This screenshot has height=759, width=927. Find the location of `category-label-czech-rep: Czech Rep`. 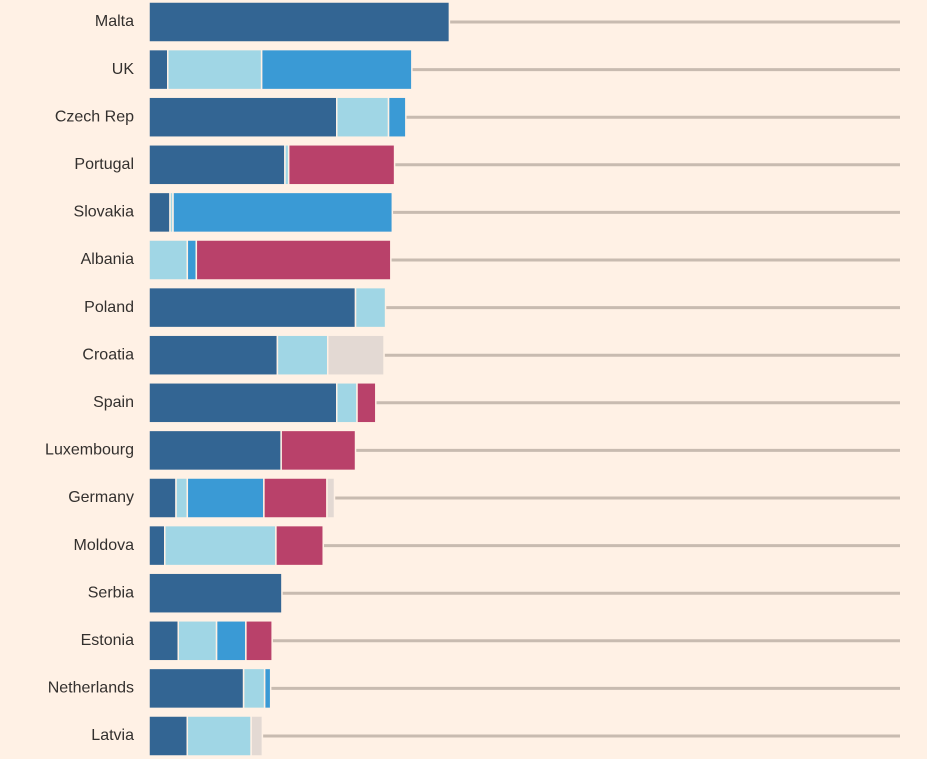

category-label-czech-rep: Czech Rep is located at coordinates (94, 116).